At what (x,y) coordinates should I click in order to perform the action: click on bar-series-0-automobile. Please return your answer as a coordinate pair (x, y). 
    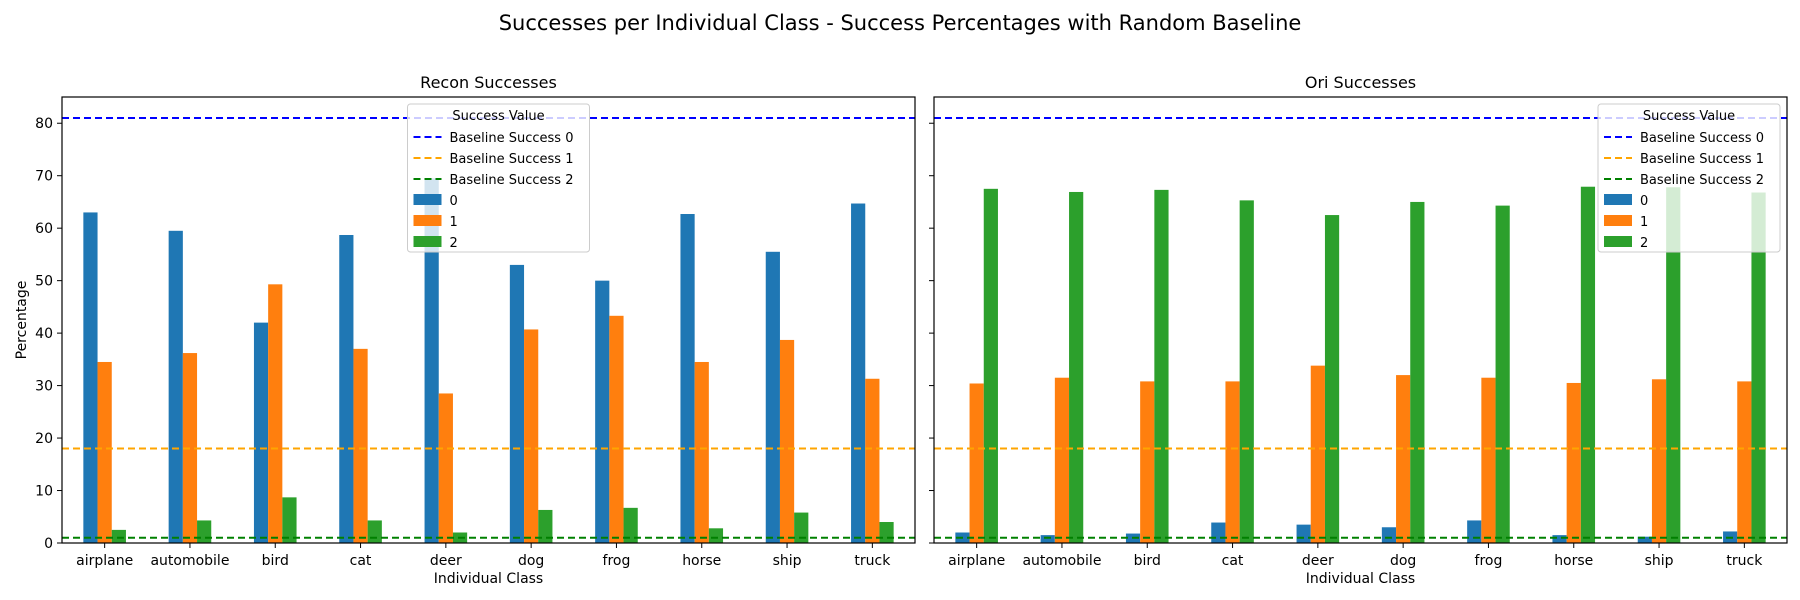
    Looking at the image, I should click on (1047, 539).